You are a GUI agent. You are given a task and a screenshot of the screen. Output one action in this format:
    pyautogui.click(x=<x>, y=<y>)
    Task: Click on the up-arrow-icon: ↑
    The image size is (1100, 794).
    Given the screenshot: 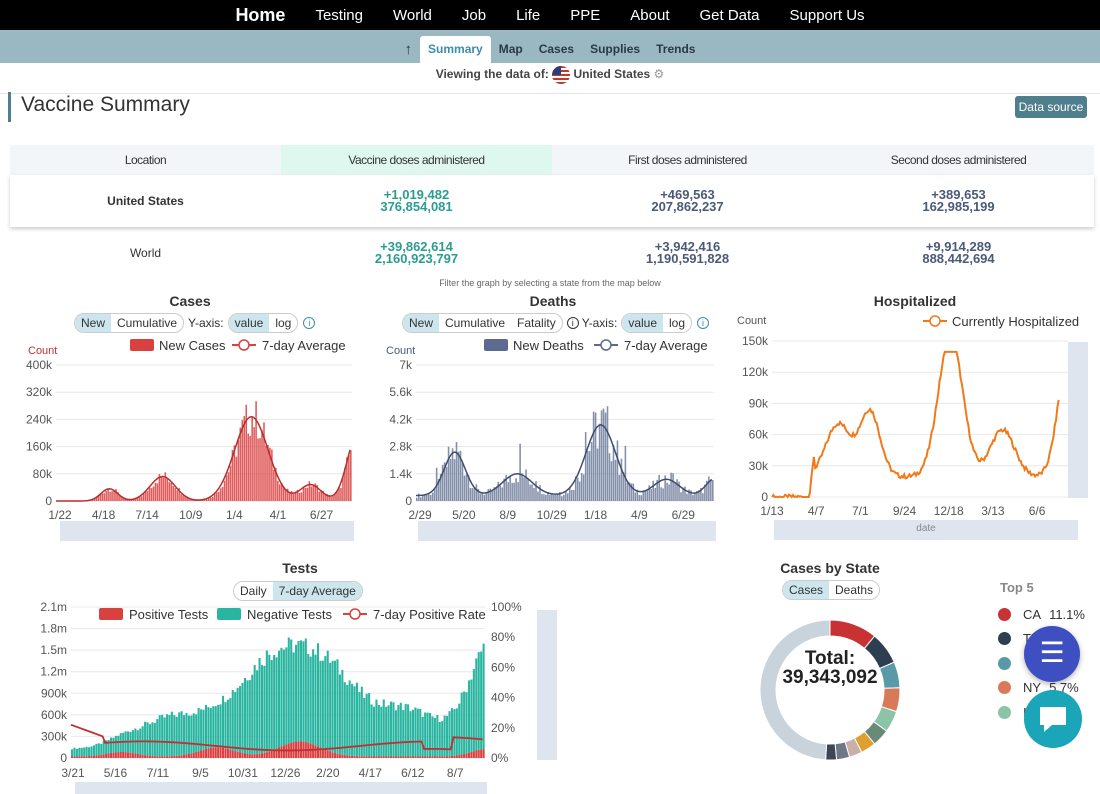 What is the action you would take?
    pyautogui.click(x=408, y=49)
    